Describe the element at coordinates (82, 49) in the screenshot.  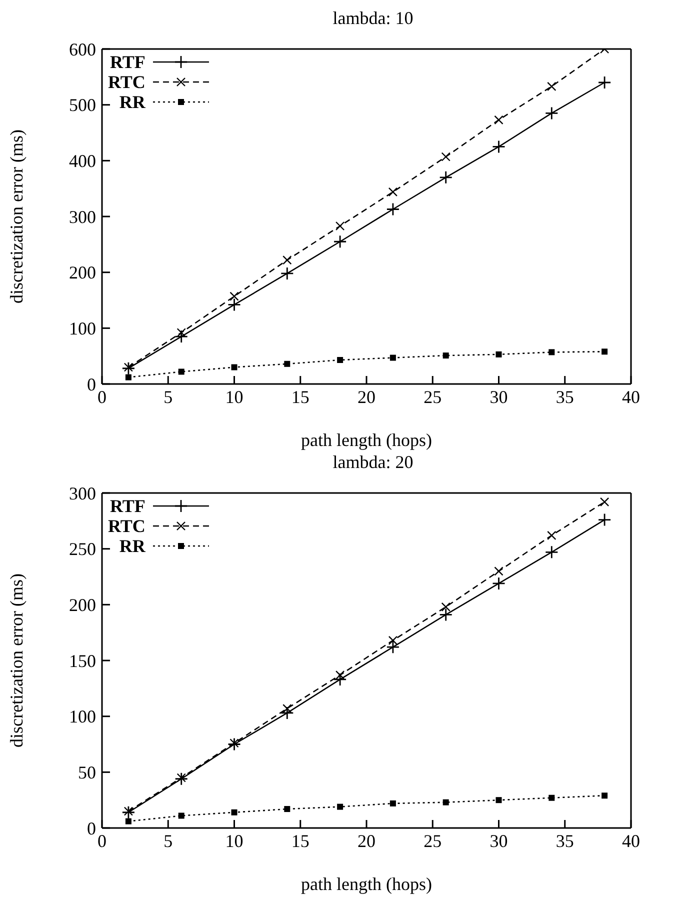
I see `y-tick-label: 600` at that location.